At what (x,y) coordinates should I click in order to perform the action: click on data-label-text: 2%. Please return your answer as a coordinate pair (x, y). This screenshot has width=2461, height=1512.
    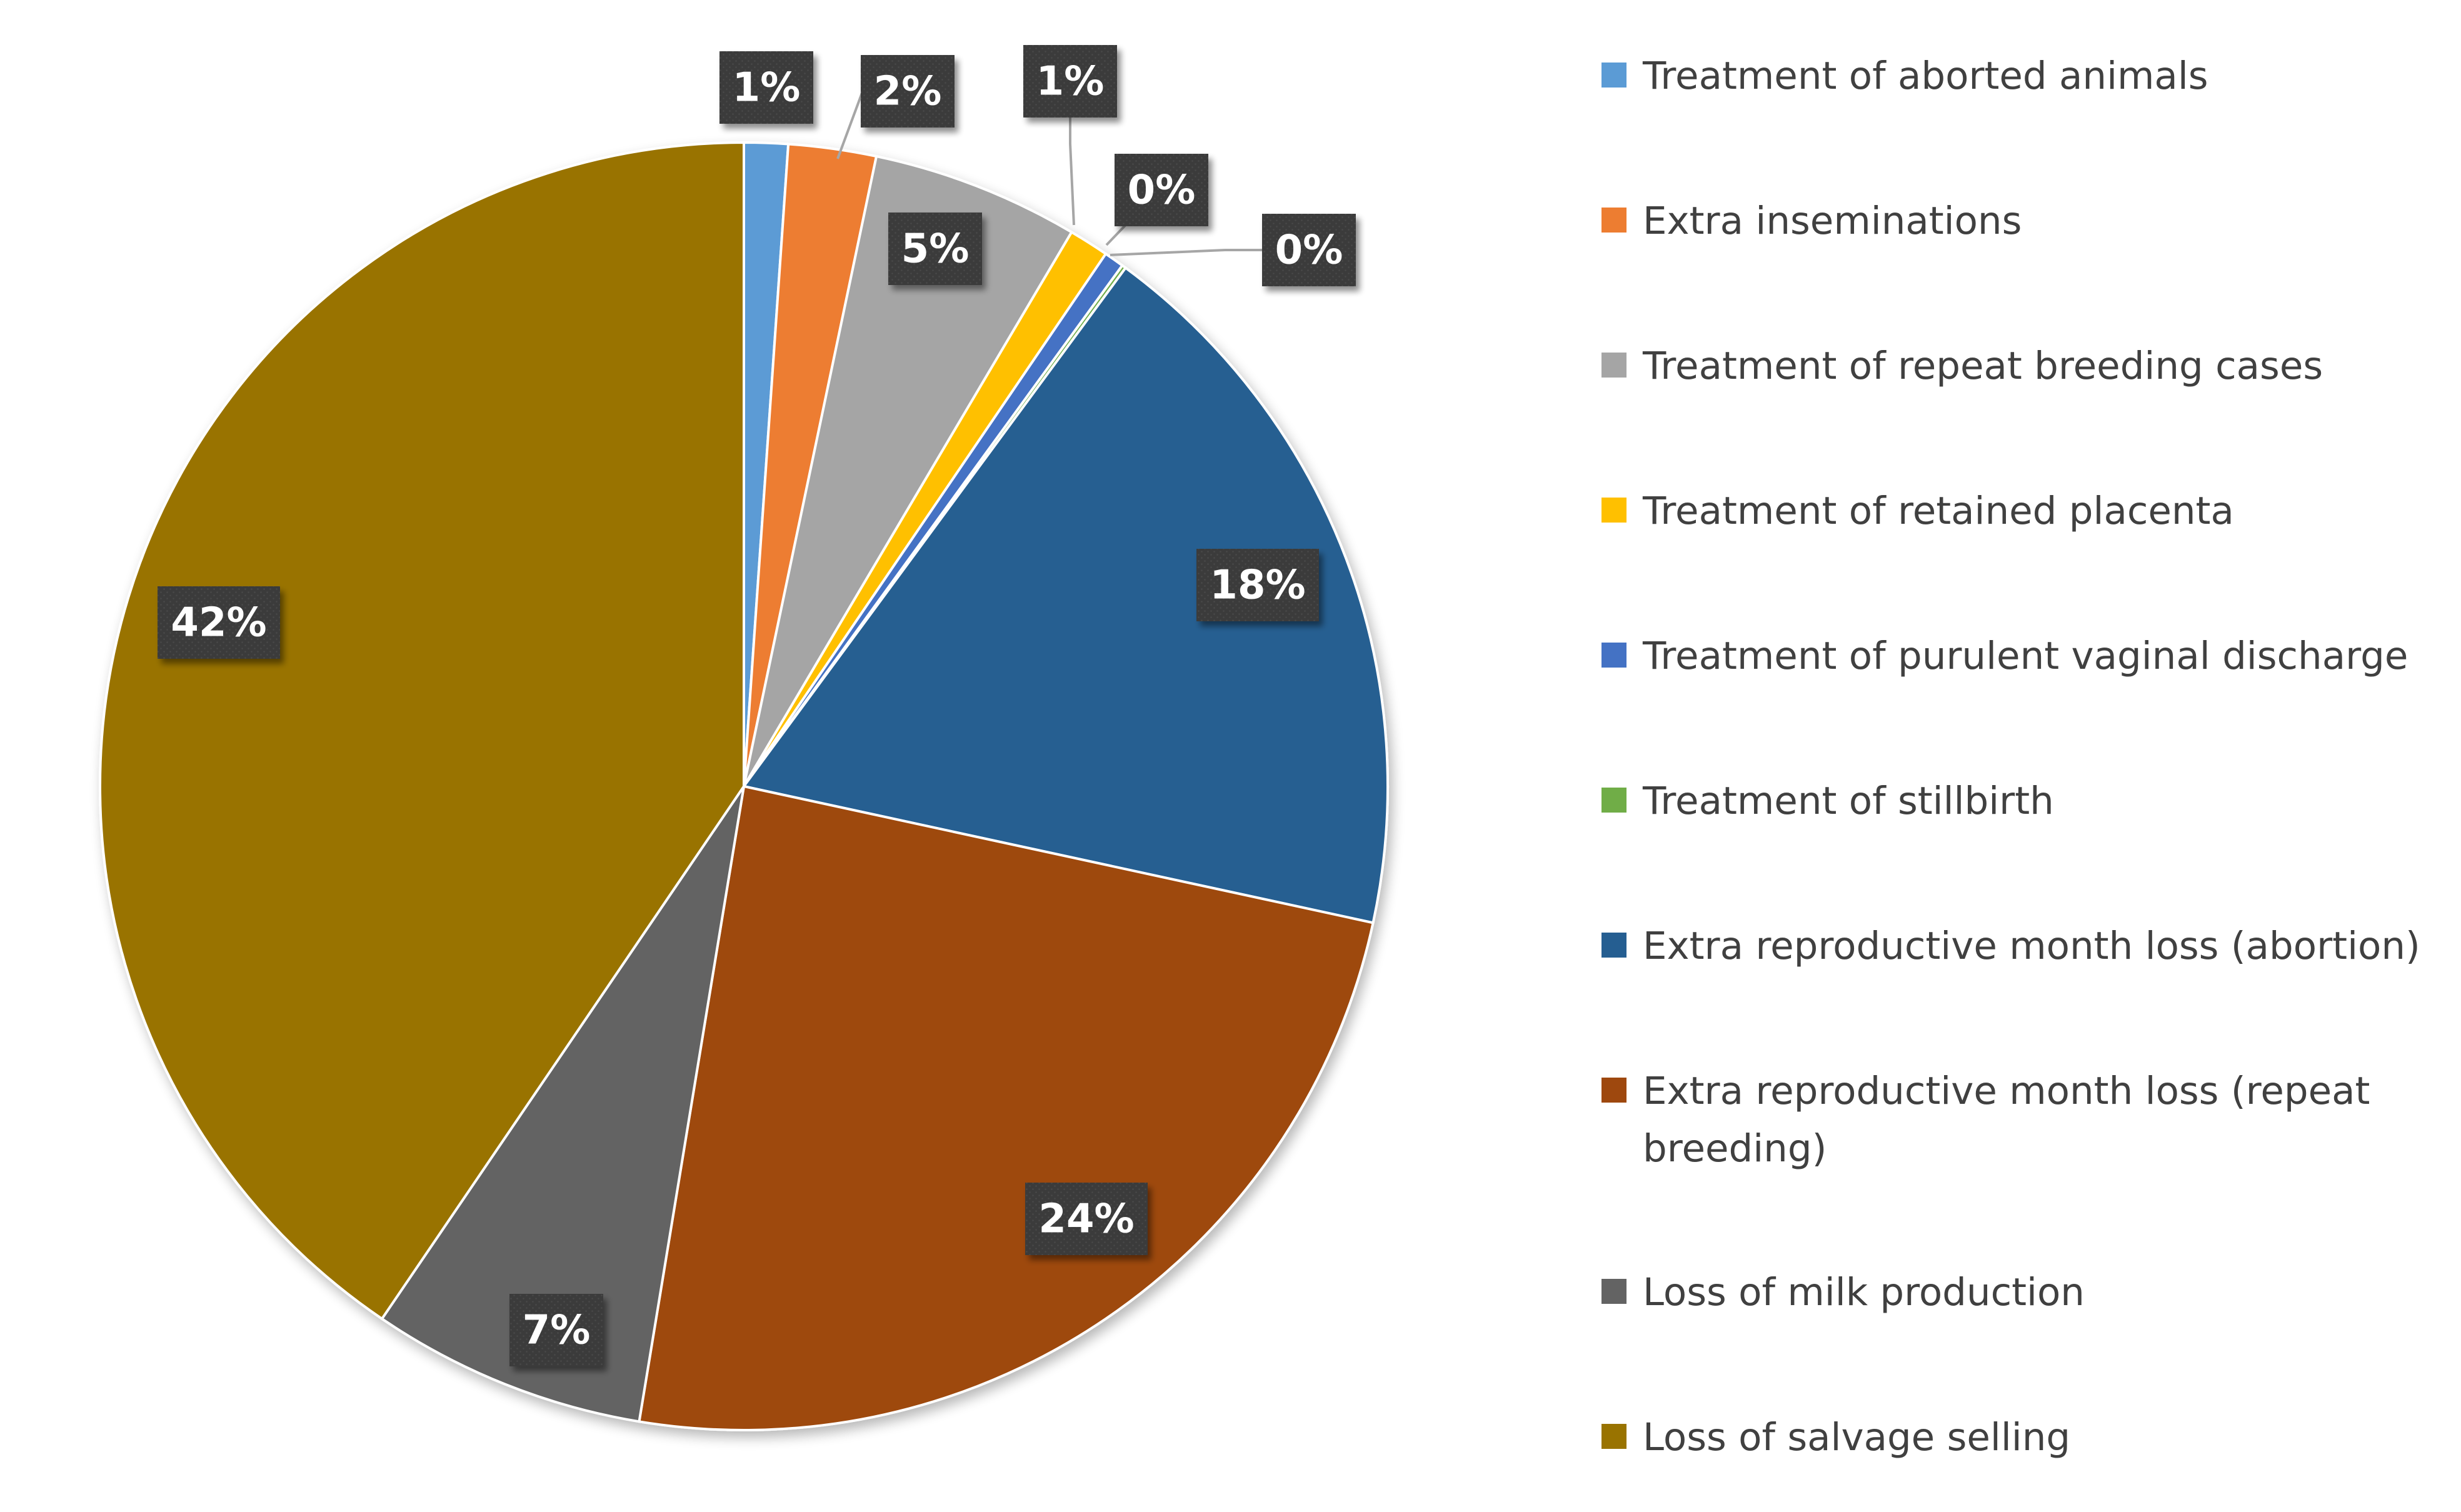
    Looking at the image, I should click on (908, 92).